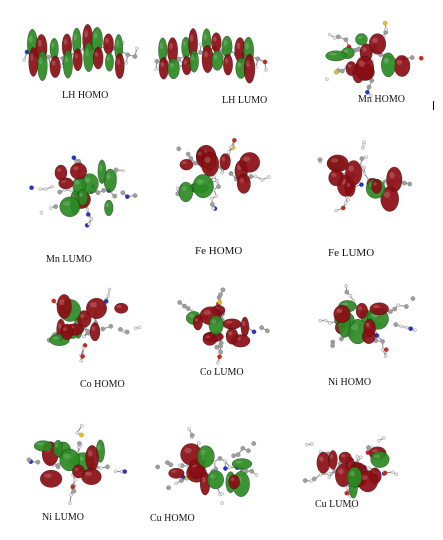  Describe the element at coordinates (351, 253) in the screenshot. I see `orbital-caption-fe-lumo: Fe LUMO` at that location.